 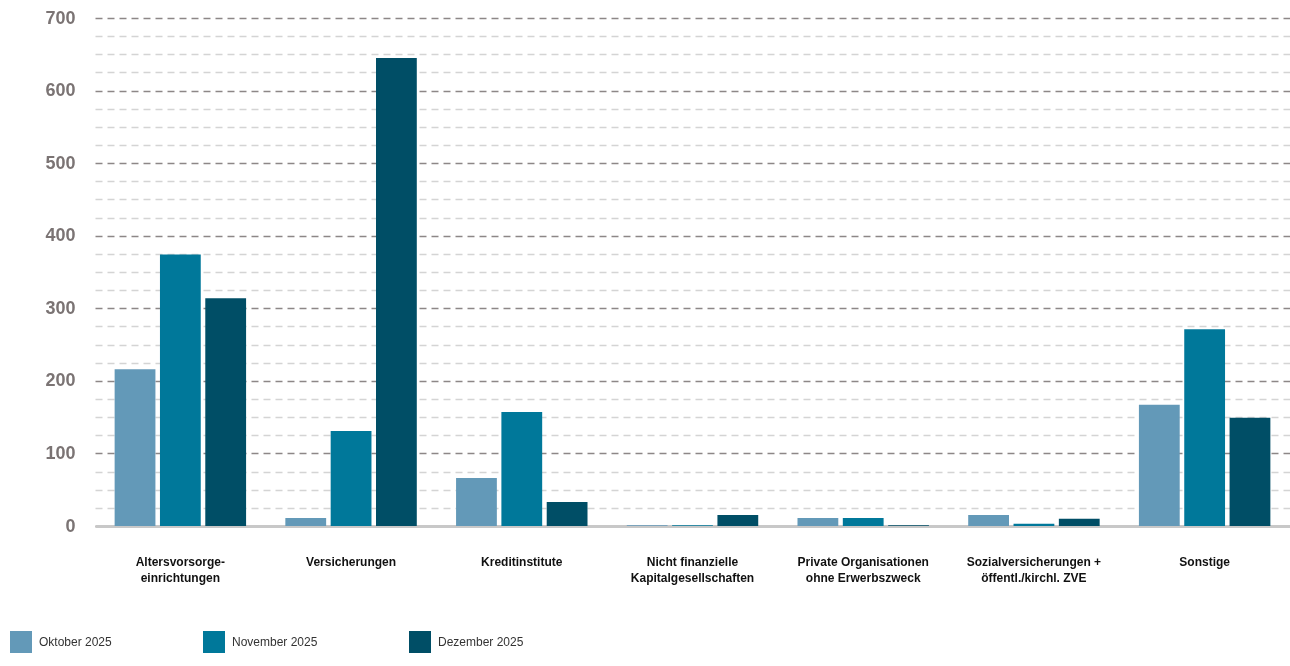 What do you see at coordinates (863, 569) in the screenshot?
I see `x-tick-label: Private Organisationen ohne Erwerbszweck` at bounding box center [863, 569].